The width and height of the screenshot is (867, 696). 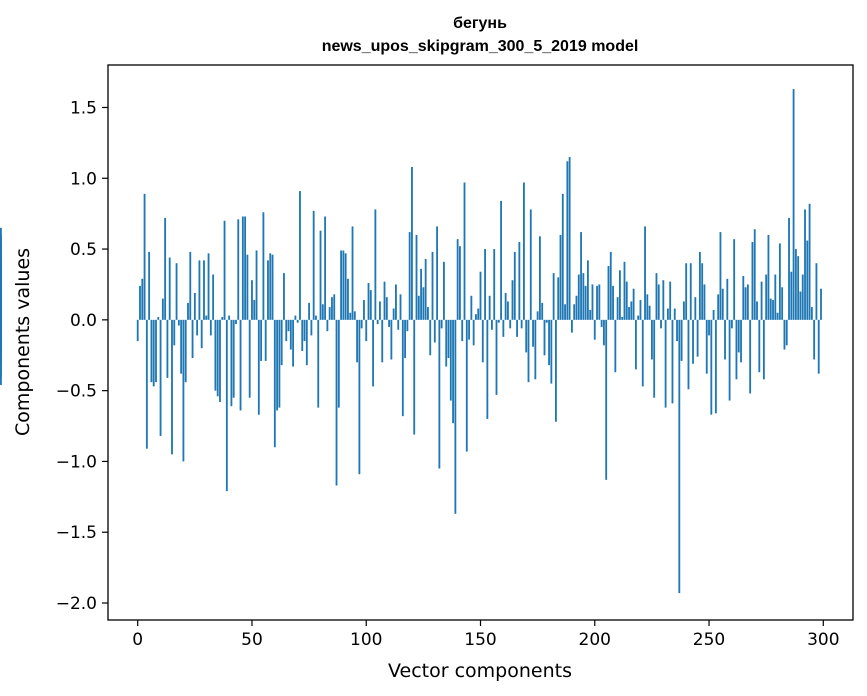 I want to click on x-axis-ticks: 0 50 100 150 200 250 300, so click(x=486, y=635).